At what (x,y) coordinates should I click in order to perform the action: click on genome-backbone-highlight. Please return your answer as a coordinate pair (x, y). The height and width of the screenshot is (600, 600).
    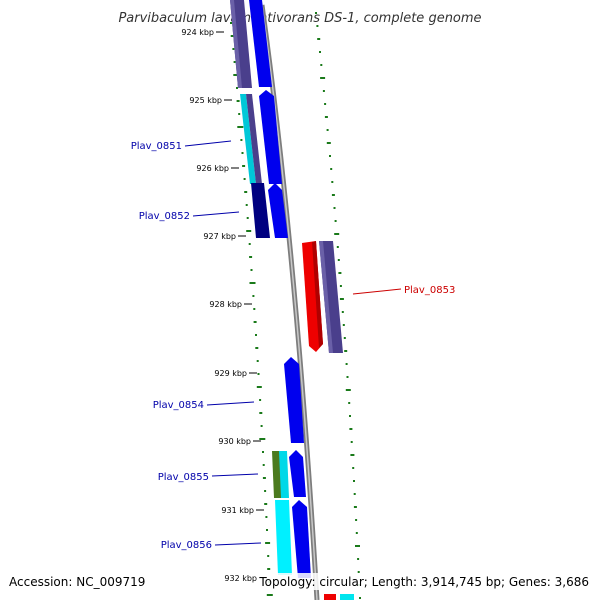
    Looking at the image, I should click on (289, 302).